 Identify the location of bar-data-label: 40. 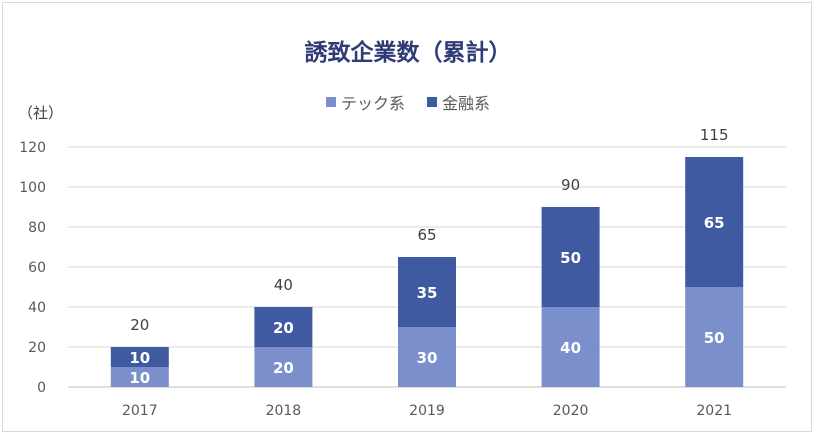
(570, 348).